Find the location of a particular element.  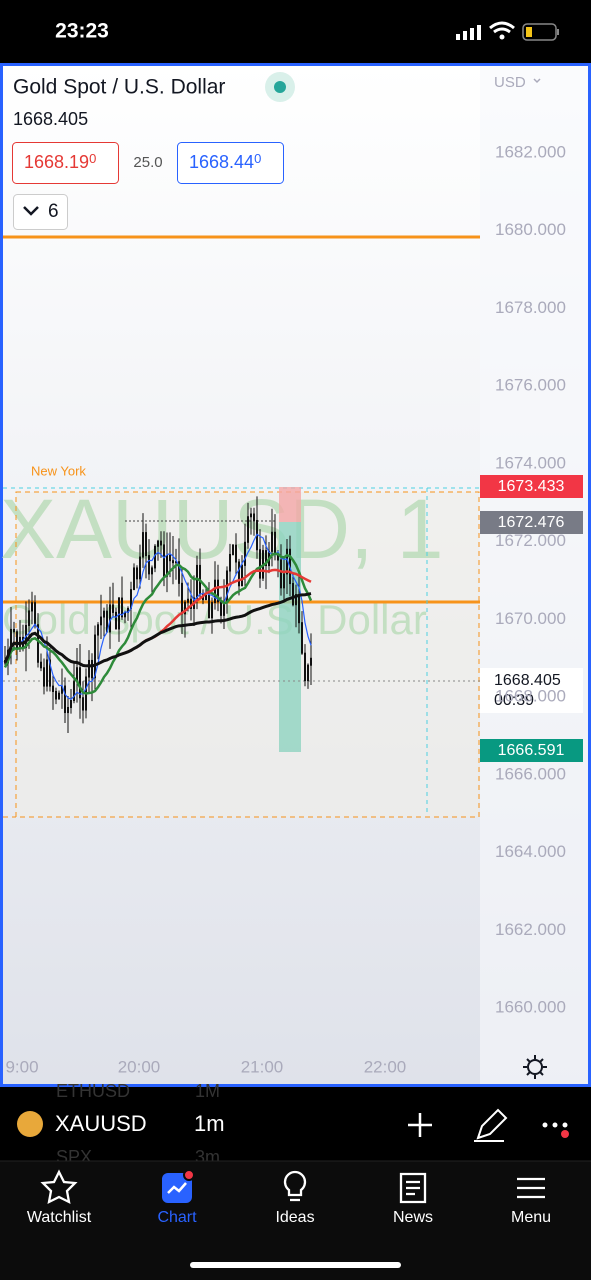

nav-item: Ideas is located at coordinates (295, 1198).